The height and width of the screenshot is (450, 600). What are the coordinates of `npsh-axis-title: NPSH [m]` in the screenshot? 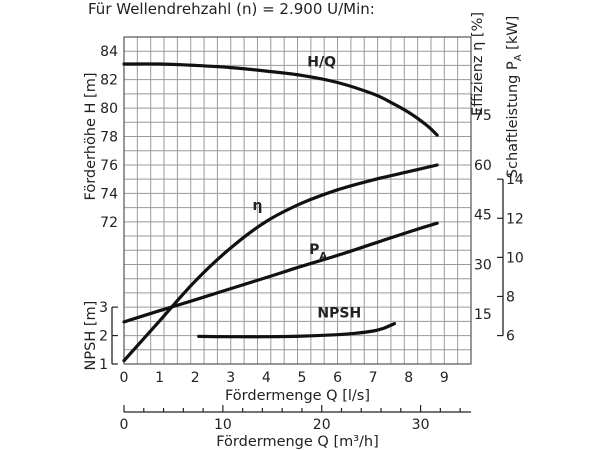 It's located at (91, 336).